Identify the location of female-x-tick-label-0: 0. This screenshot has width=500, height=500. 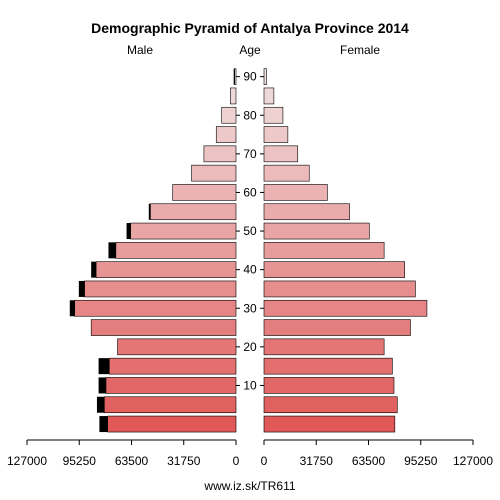
(264, 461).